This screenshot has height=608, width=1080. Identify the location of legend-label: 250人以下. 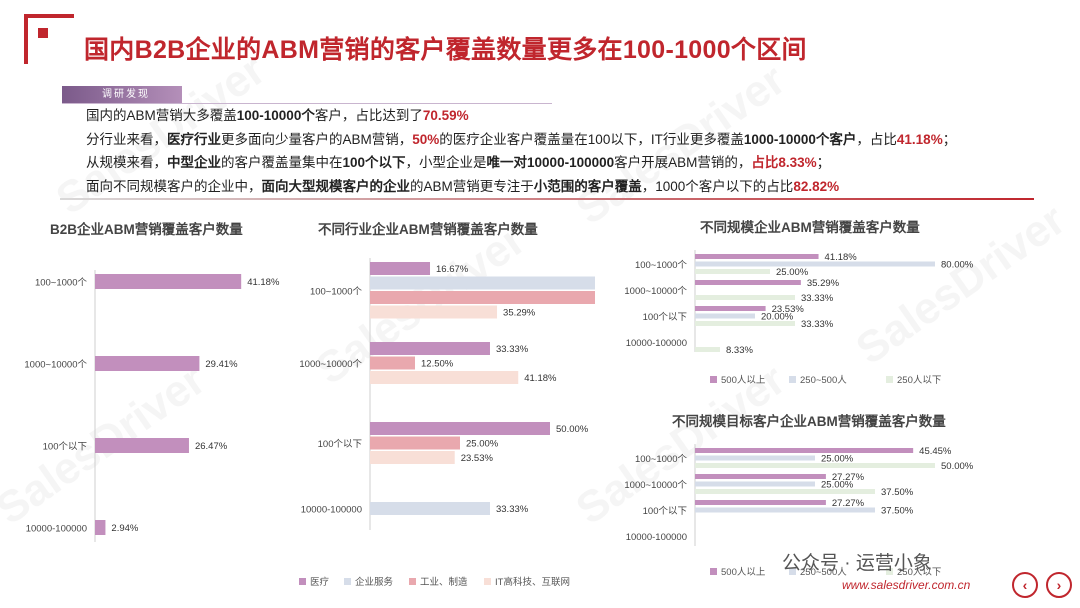
(919, 380).